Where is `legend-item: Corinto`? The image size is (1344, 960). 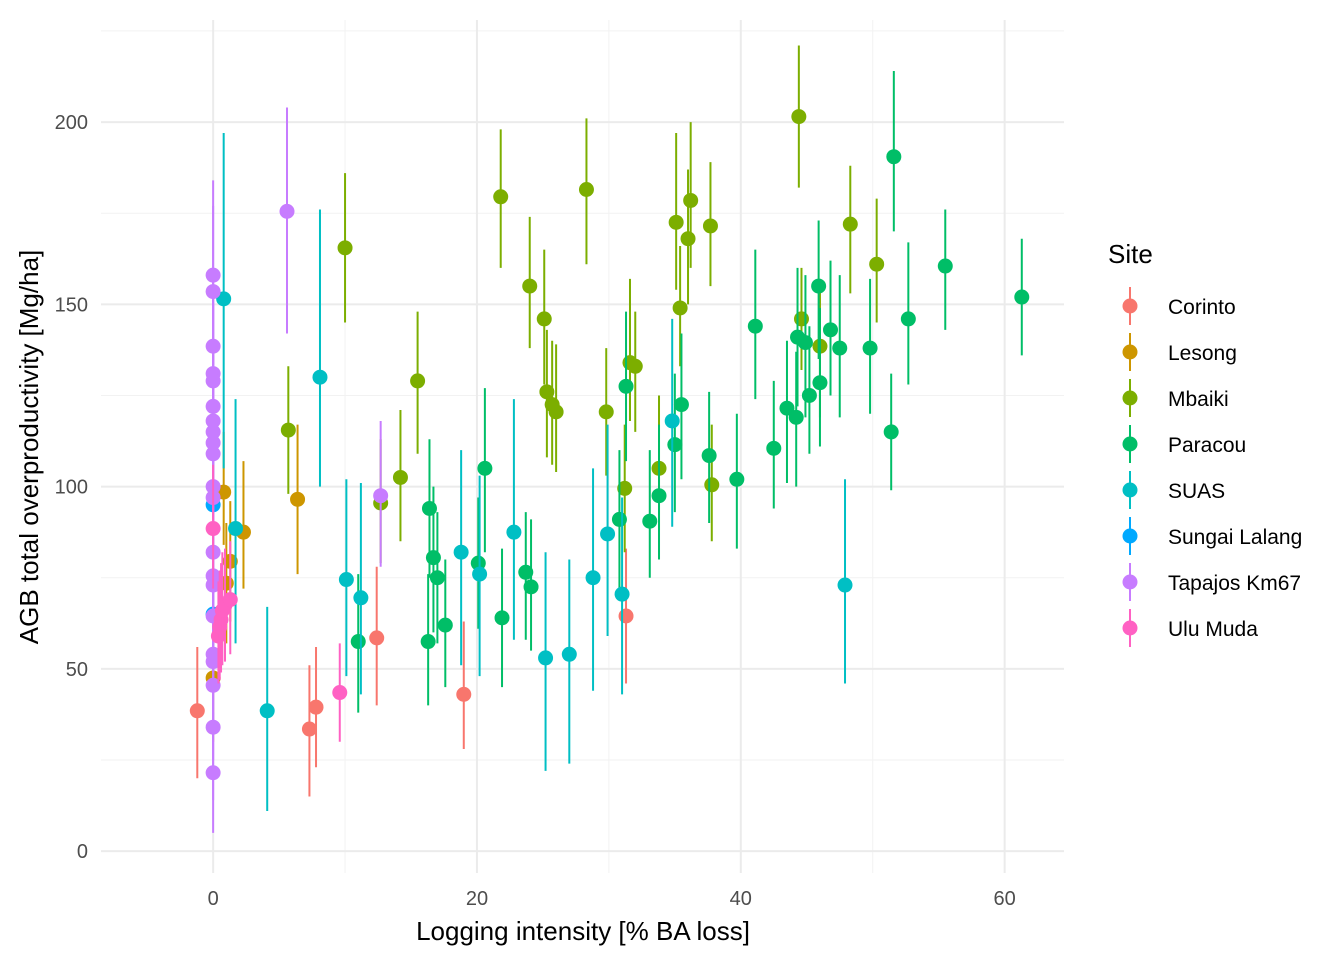 legend-item: Corinto is located at coordinates (1179, 306).